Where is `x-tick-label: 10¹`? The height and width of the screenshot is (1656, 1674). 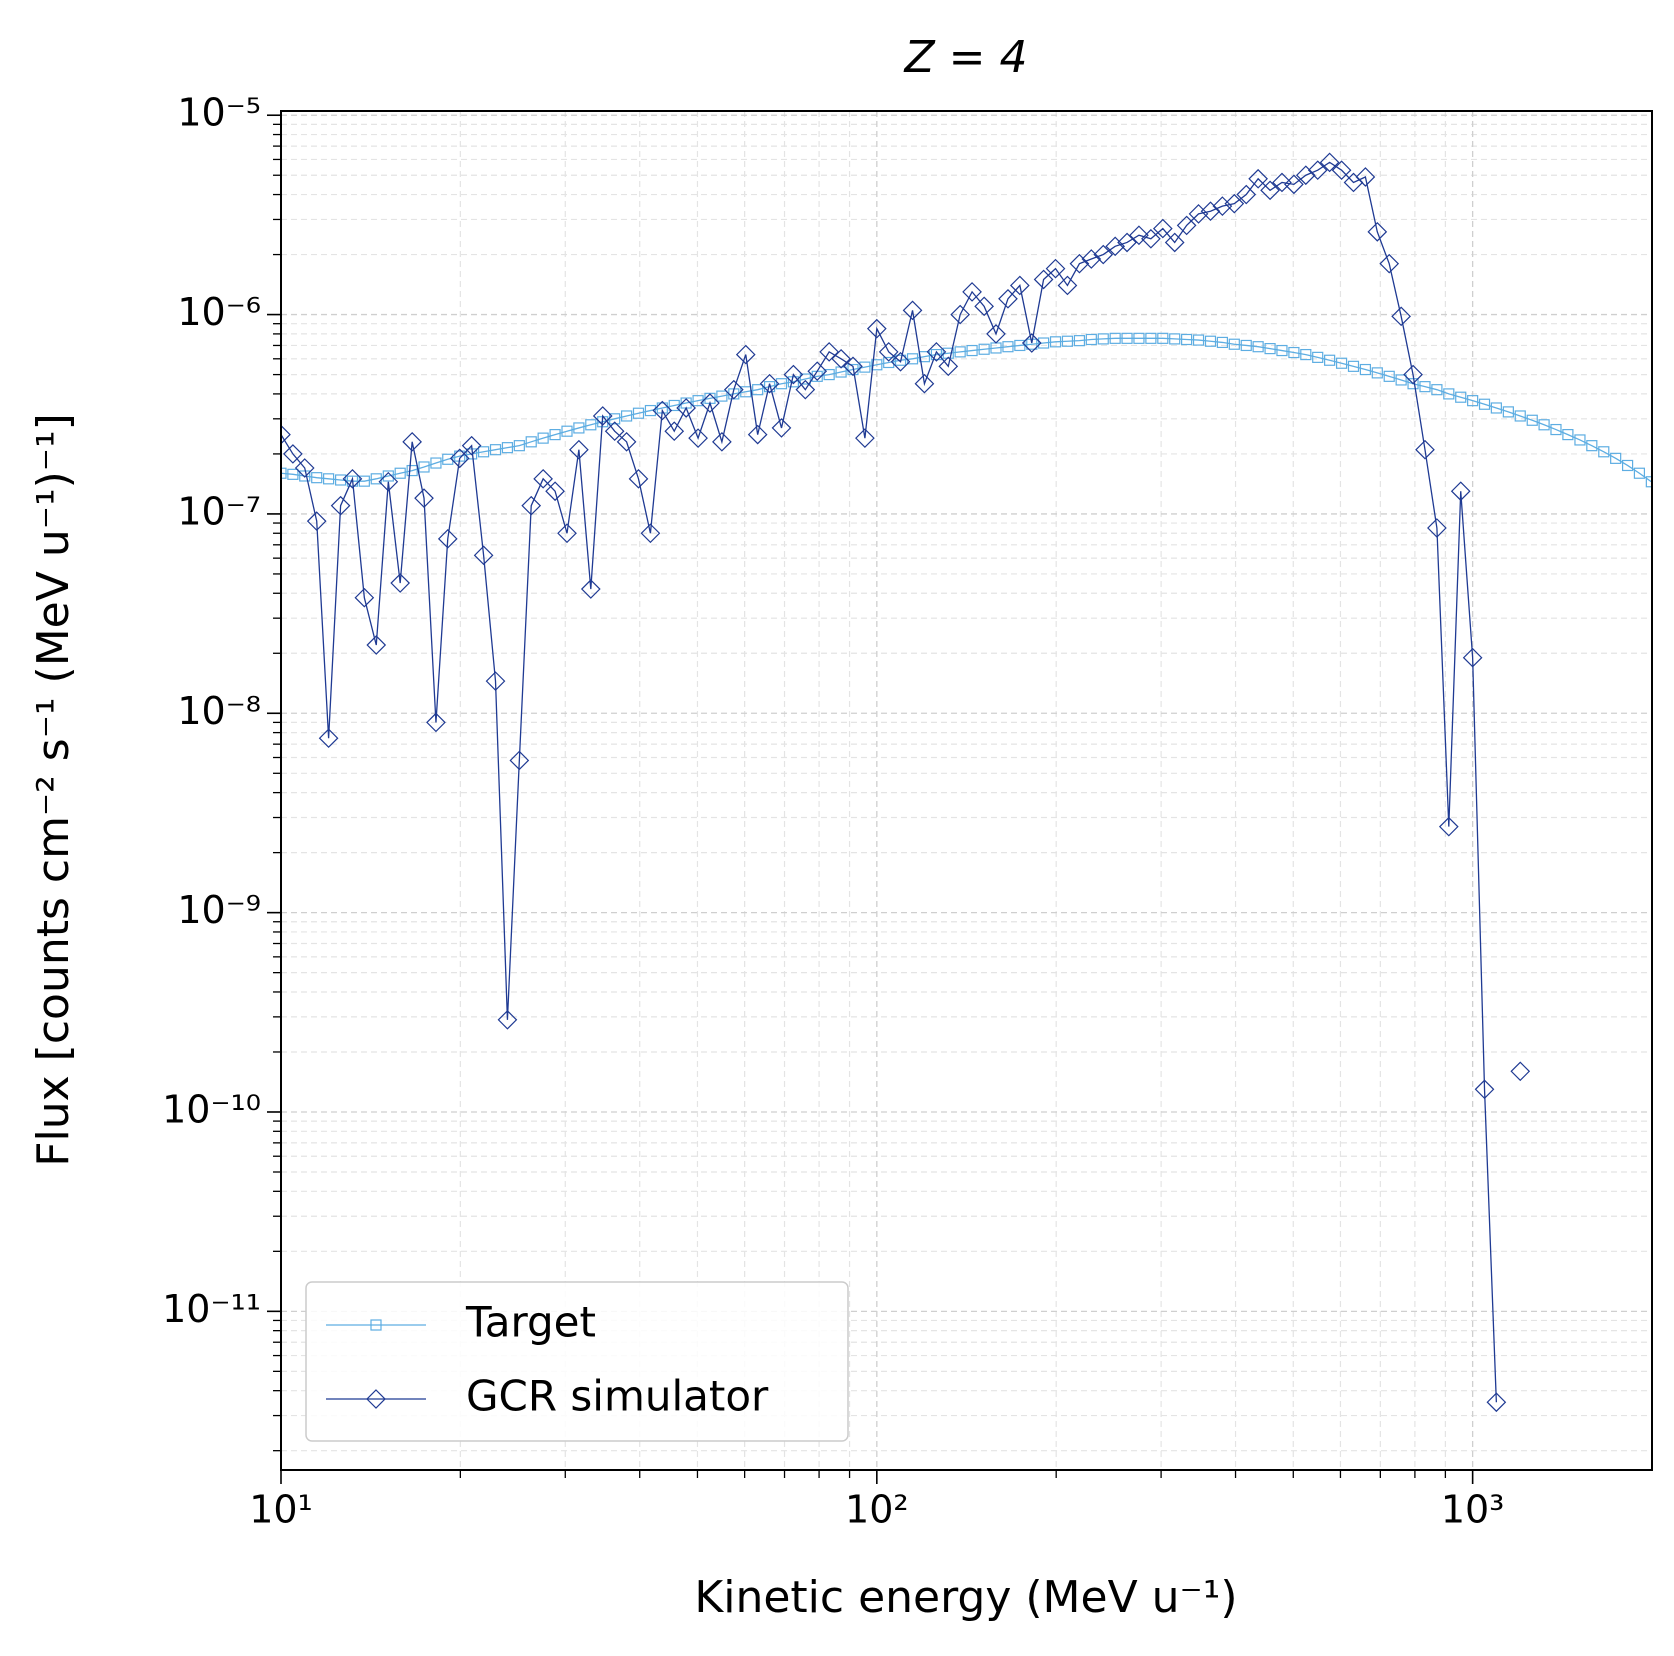
x-tick-label: 10¹ is located at coordinates (281, 1510).